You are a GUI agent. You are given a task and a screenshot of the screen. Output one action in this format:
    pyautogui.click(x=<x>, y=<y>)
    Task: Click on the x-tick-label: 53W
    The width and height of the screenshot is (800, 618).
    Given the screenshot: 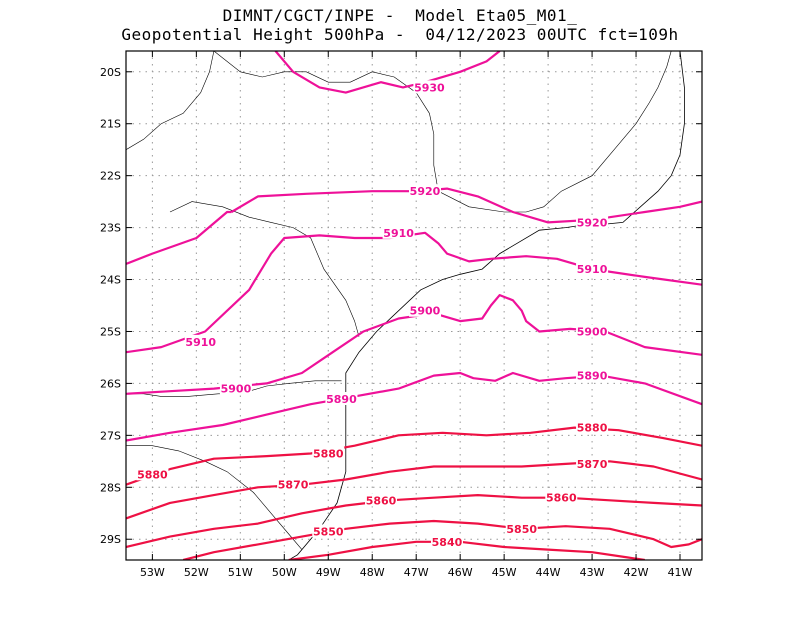 What is the action you would take?
    pyautogui.click(x=152, y=572)
    